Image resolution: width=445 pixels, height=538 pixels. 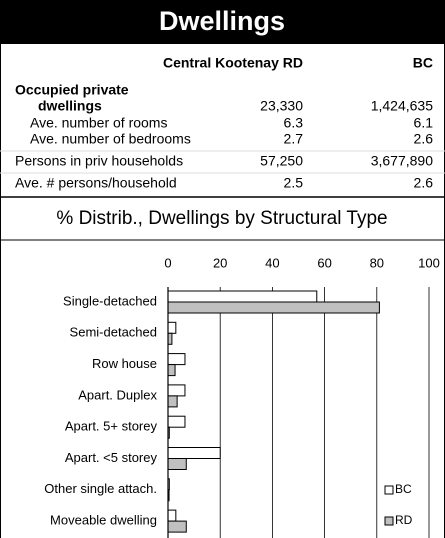 What do you see at coordinates (424, 123) in the screenshot?
I see `cell: 6.1` at bounding box center [424, 123].